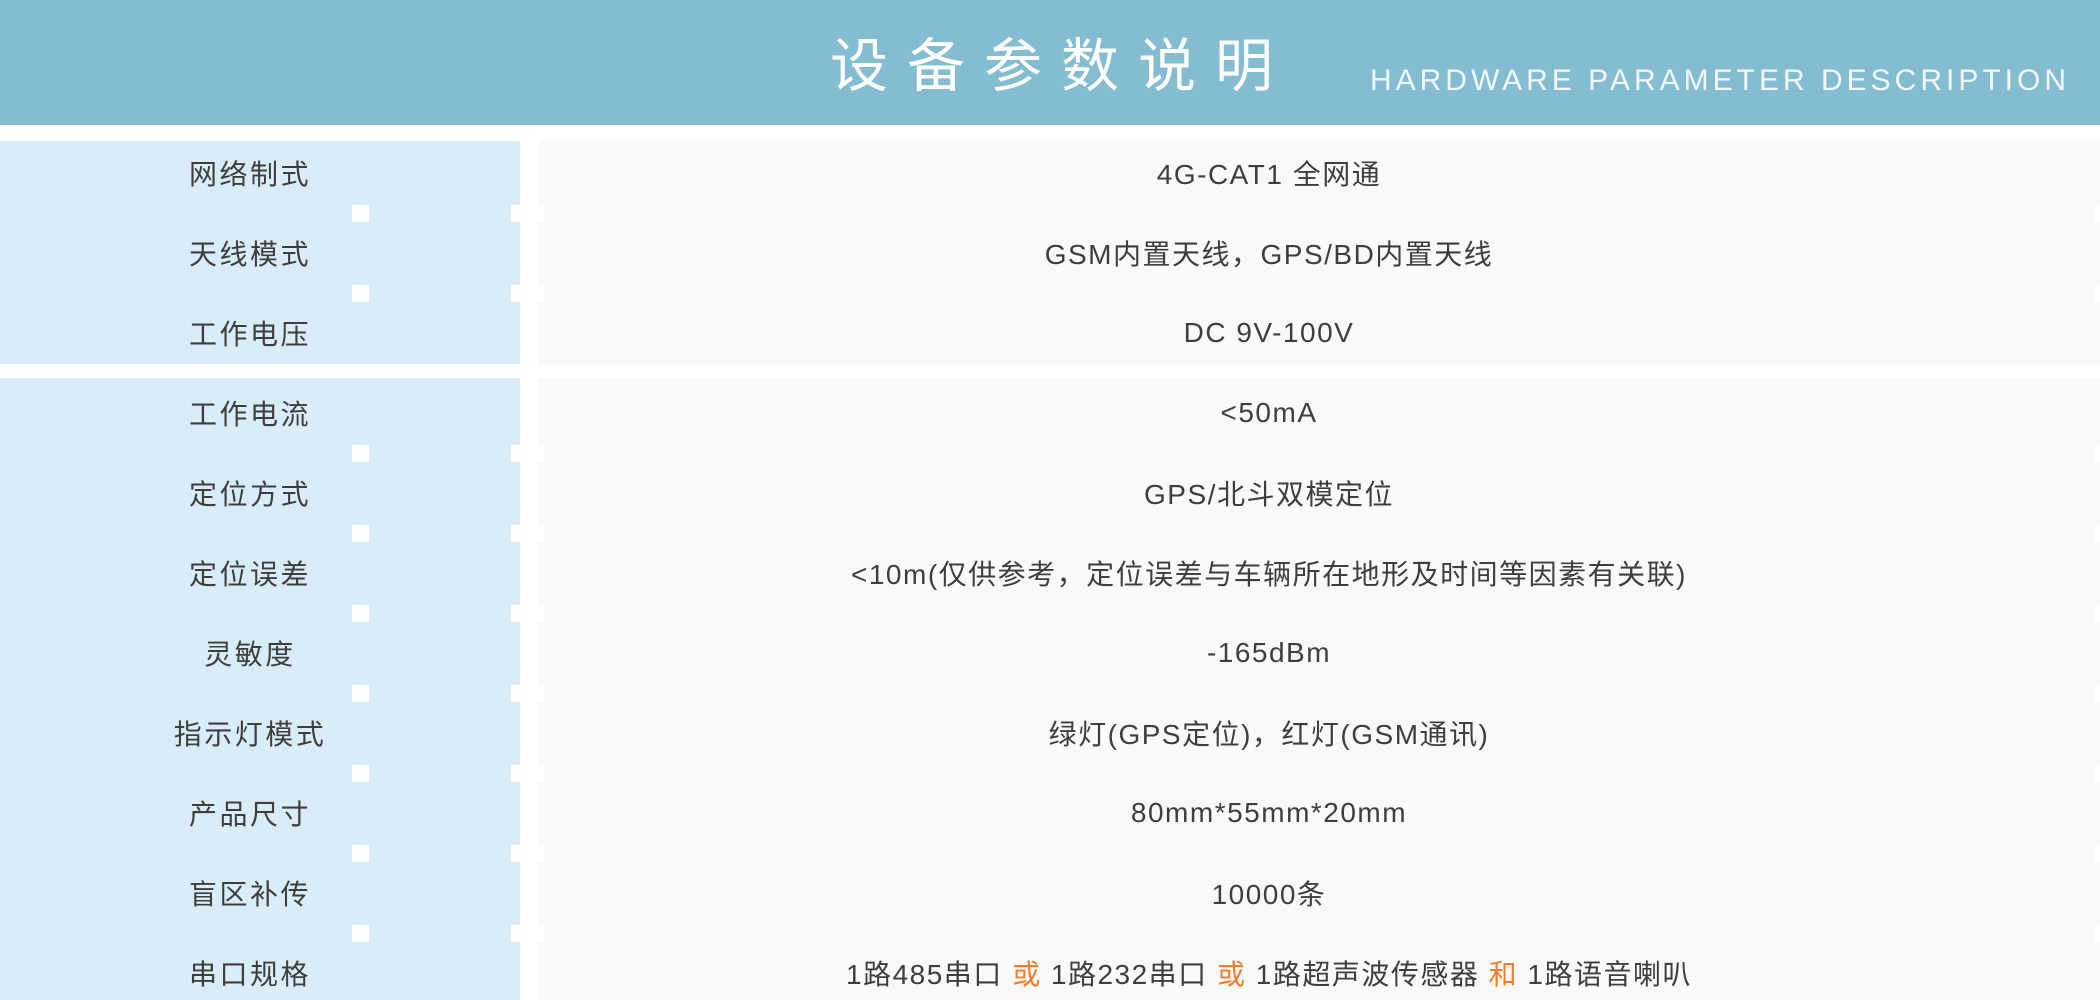 The width and height of the screenshot is (2100, 1000). What do you see at coordinates (1129, 974) in the screenshot?
I see `value-text: 1路232串口` at bounding box center [1129, 974].